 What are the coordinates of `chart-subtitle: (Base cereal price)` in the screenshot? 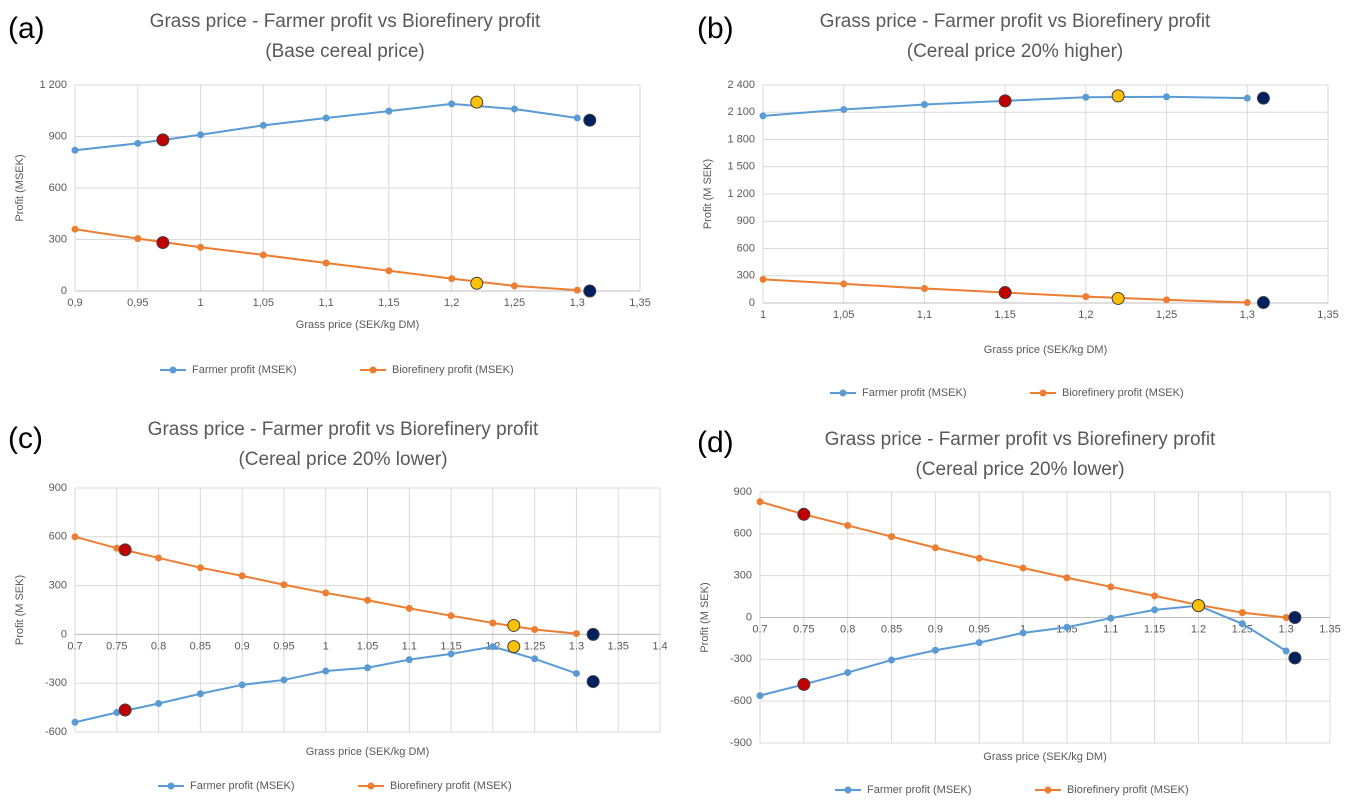 It's located at (344, 51).